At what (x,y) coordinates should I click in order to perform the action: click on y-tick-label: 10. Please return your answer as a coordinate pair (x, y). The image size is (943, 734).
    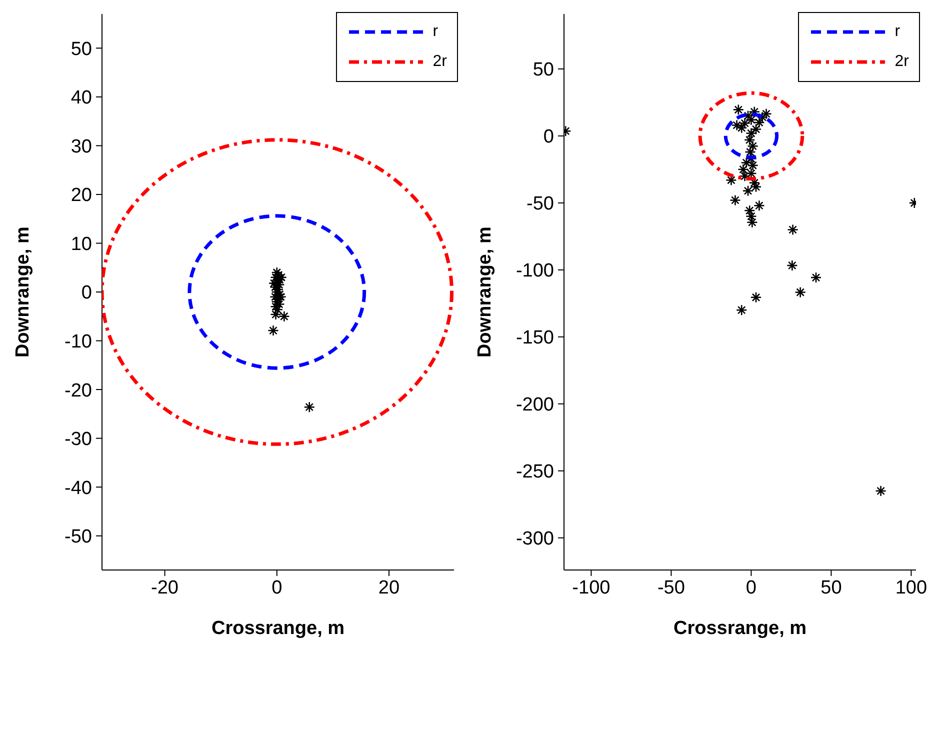
    Looking at the image, I should click on (81, 244).